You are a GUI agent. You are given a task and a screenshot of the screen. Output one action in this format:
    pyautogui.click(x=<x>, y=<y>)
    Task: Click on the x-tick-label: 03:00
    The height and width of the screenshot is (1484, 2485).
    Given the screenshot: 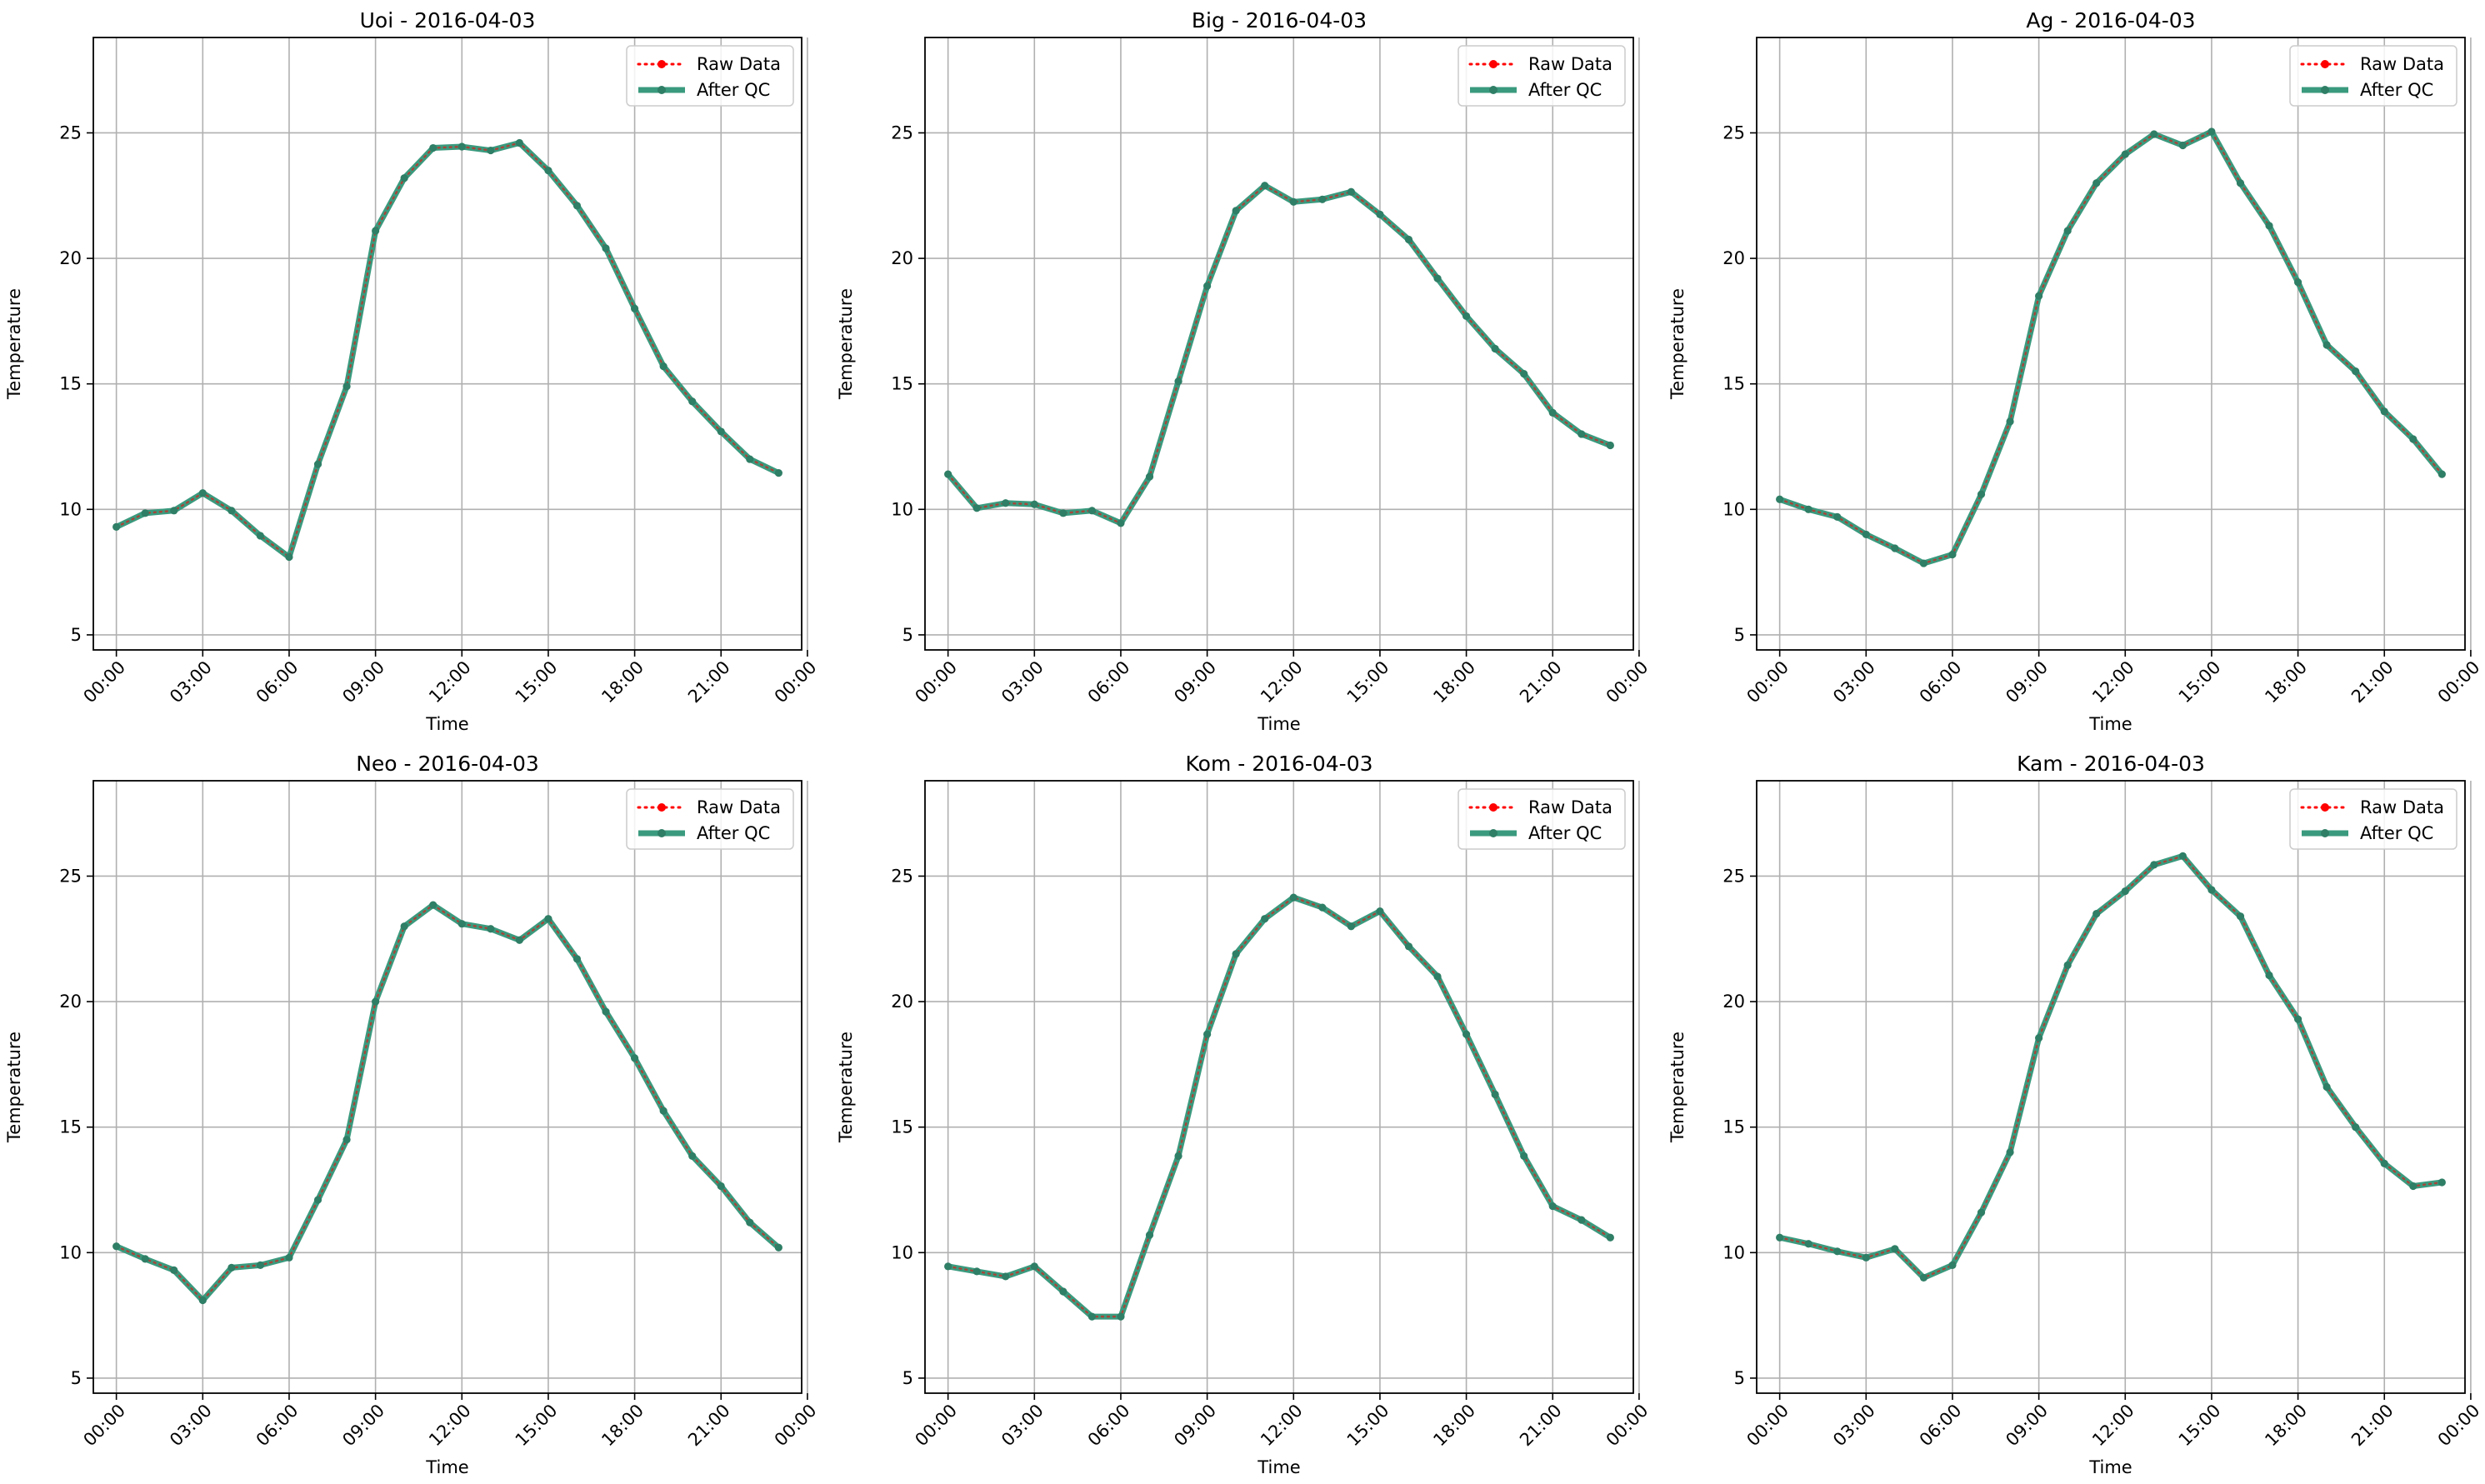 What is the action you would take?
    pyautogui.click(x=1023, y=682)
    